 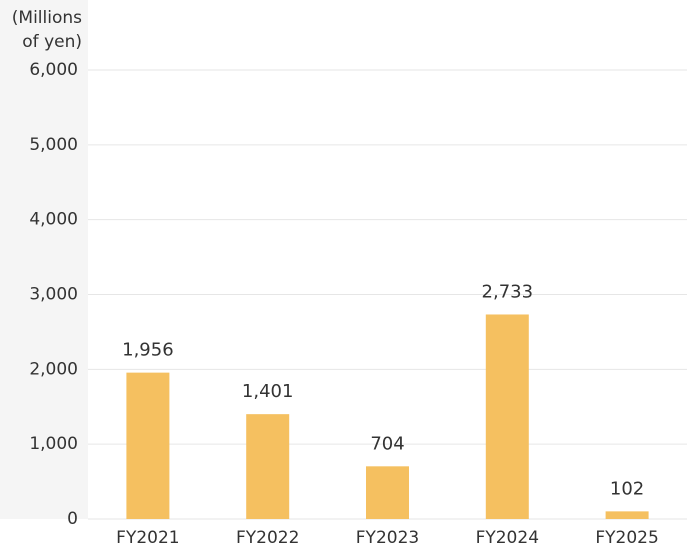 What do you see at coordinates (387, 443) in the screenshot?
I see `value-label: 704` at bounding box center [387, 443].